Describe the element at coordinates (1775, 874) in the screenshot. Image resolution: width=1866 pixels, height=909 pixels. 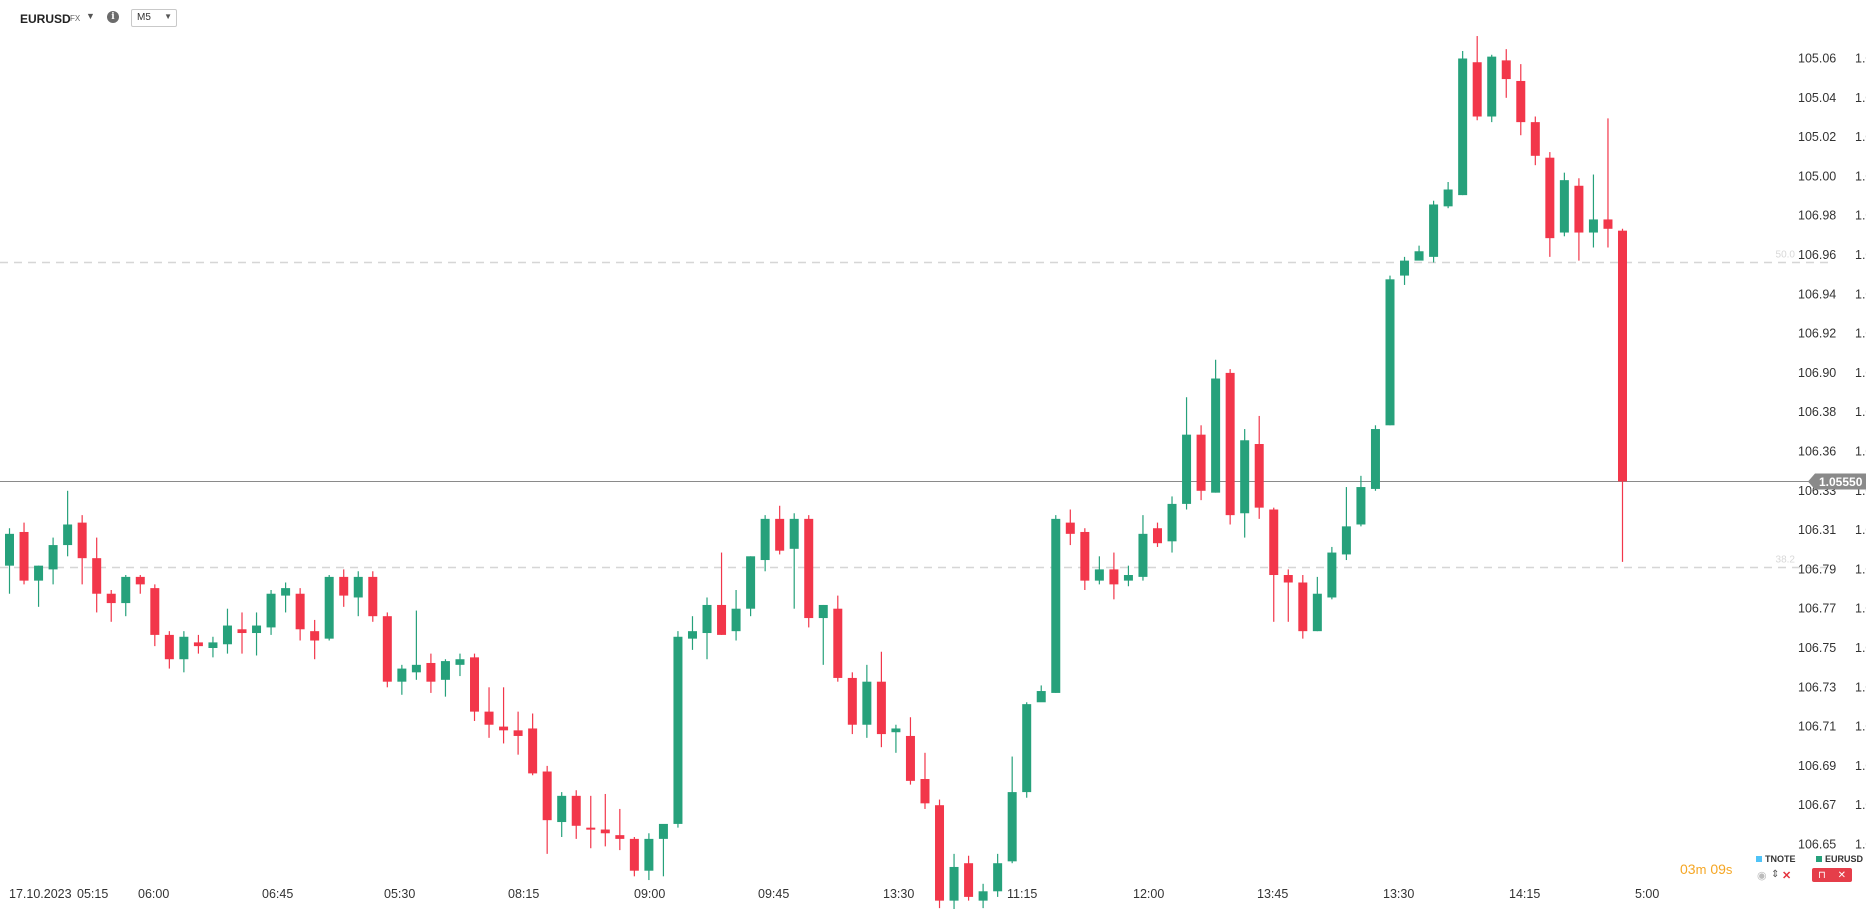
I see `up-down-icon: ⇕` at that location.